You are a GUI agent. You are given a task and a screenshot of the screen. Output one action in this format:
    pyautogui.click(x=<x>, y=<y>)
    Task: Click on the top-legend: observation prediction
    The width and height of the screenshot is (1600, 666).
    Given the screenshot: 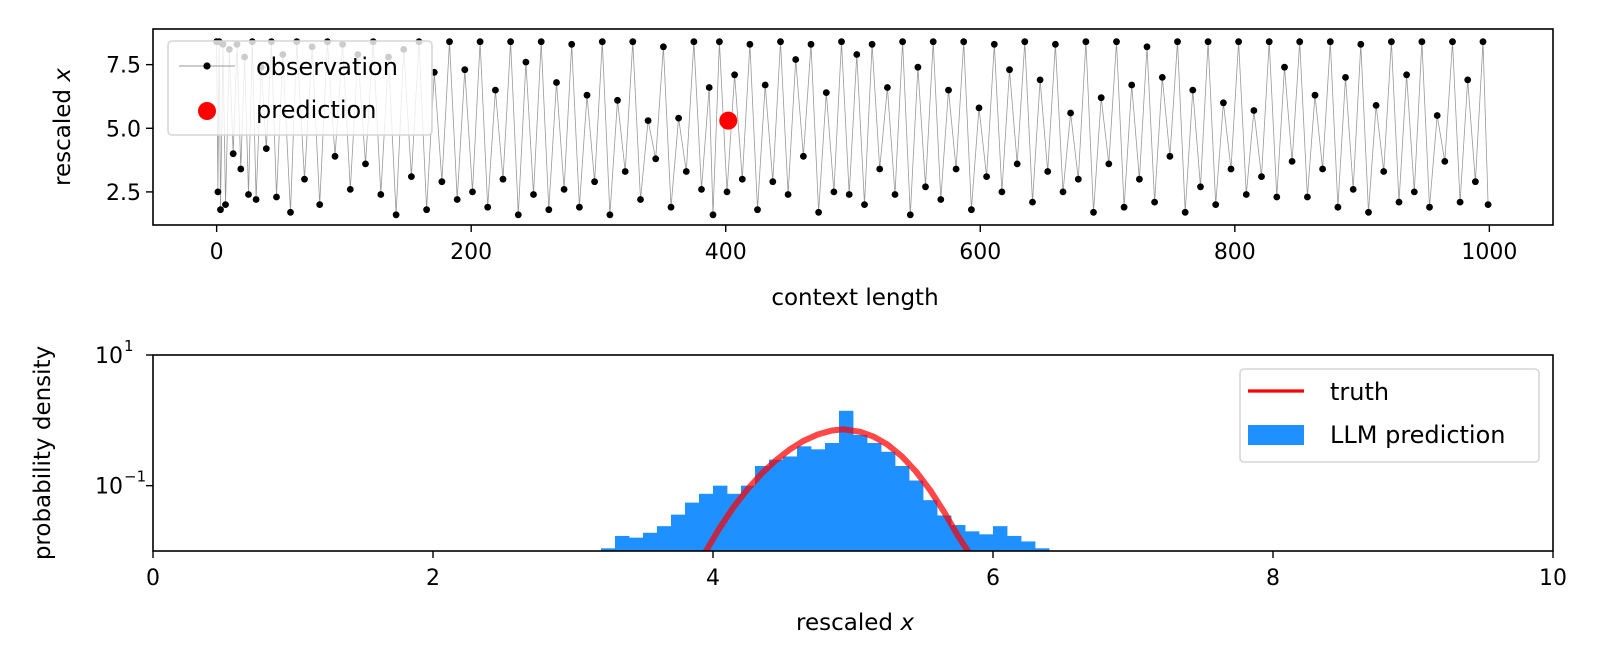 What is the action you would take?
    pyautogui.click(x=300, y=88)
    